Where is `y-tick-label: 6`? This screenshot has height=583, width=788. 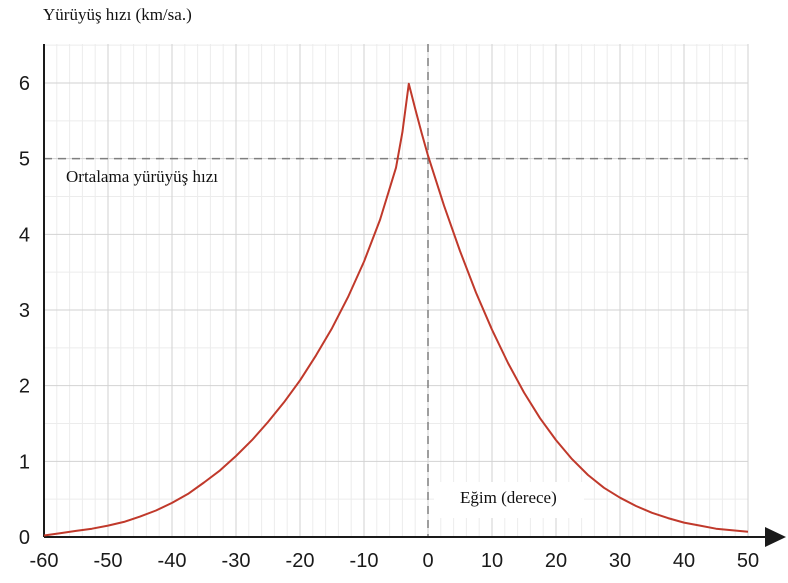
y-tick-label: 6 is located at coordinates (24, 84).